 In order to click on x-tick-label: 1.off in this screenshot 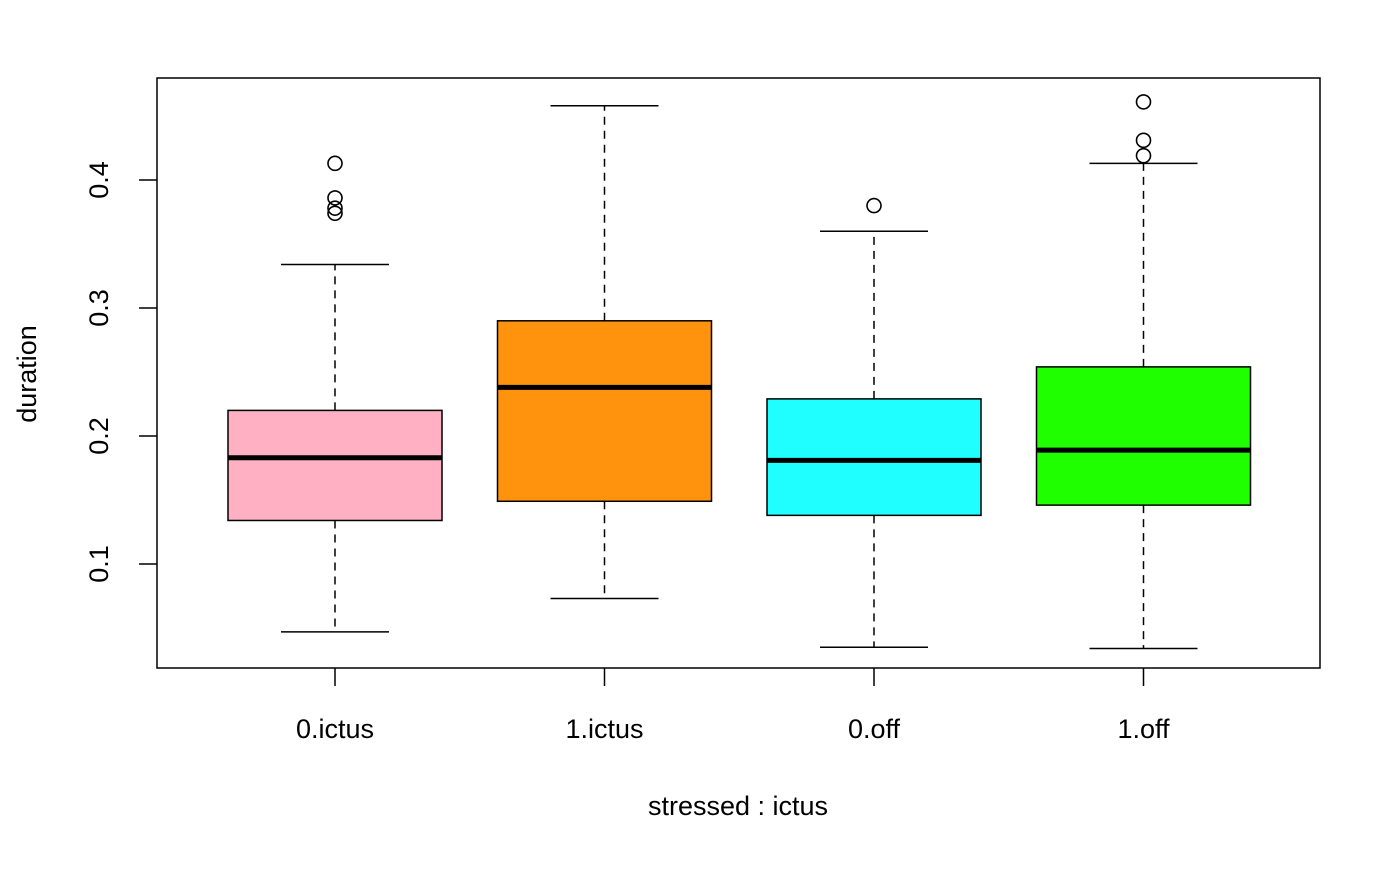, I will do `click(1143, 729)`.